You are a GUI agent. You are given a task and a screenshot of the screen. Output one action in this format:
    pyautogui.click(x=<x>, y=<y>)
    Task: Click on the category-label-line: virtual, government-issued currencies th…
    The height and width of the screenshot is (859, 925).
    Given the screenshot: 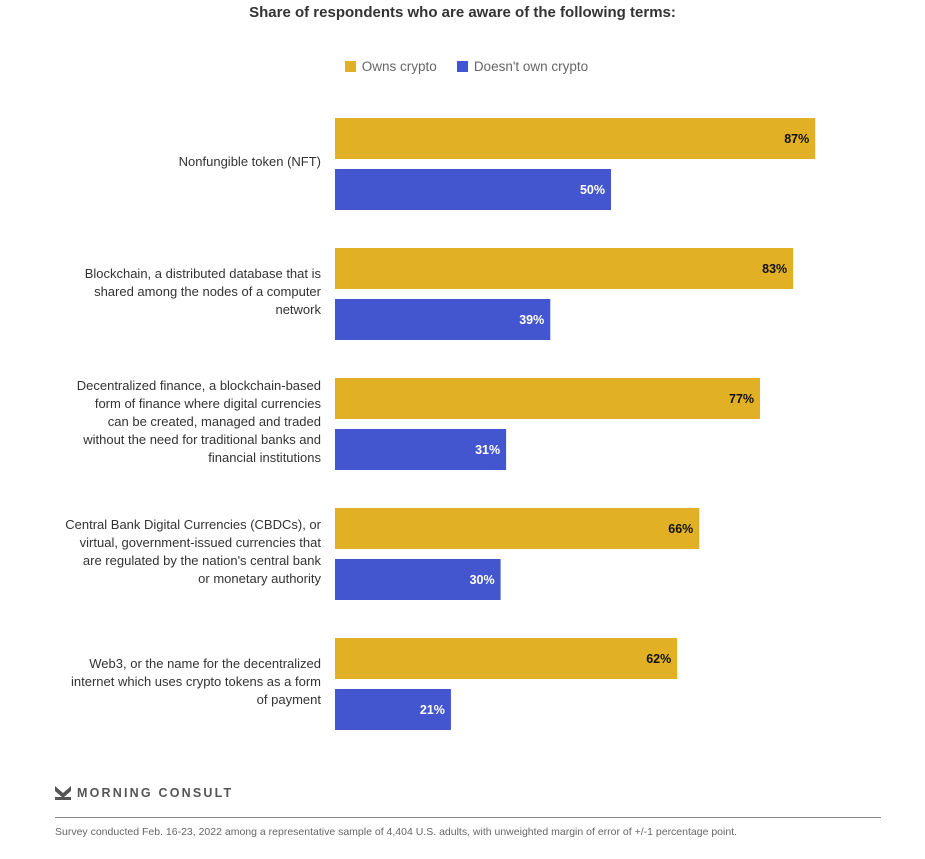 What is the action you would take?
    pyautogui.click(x=200, y=542)
    